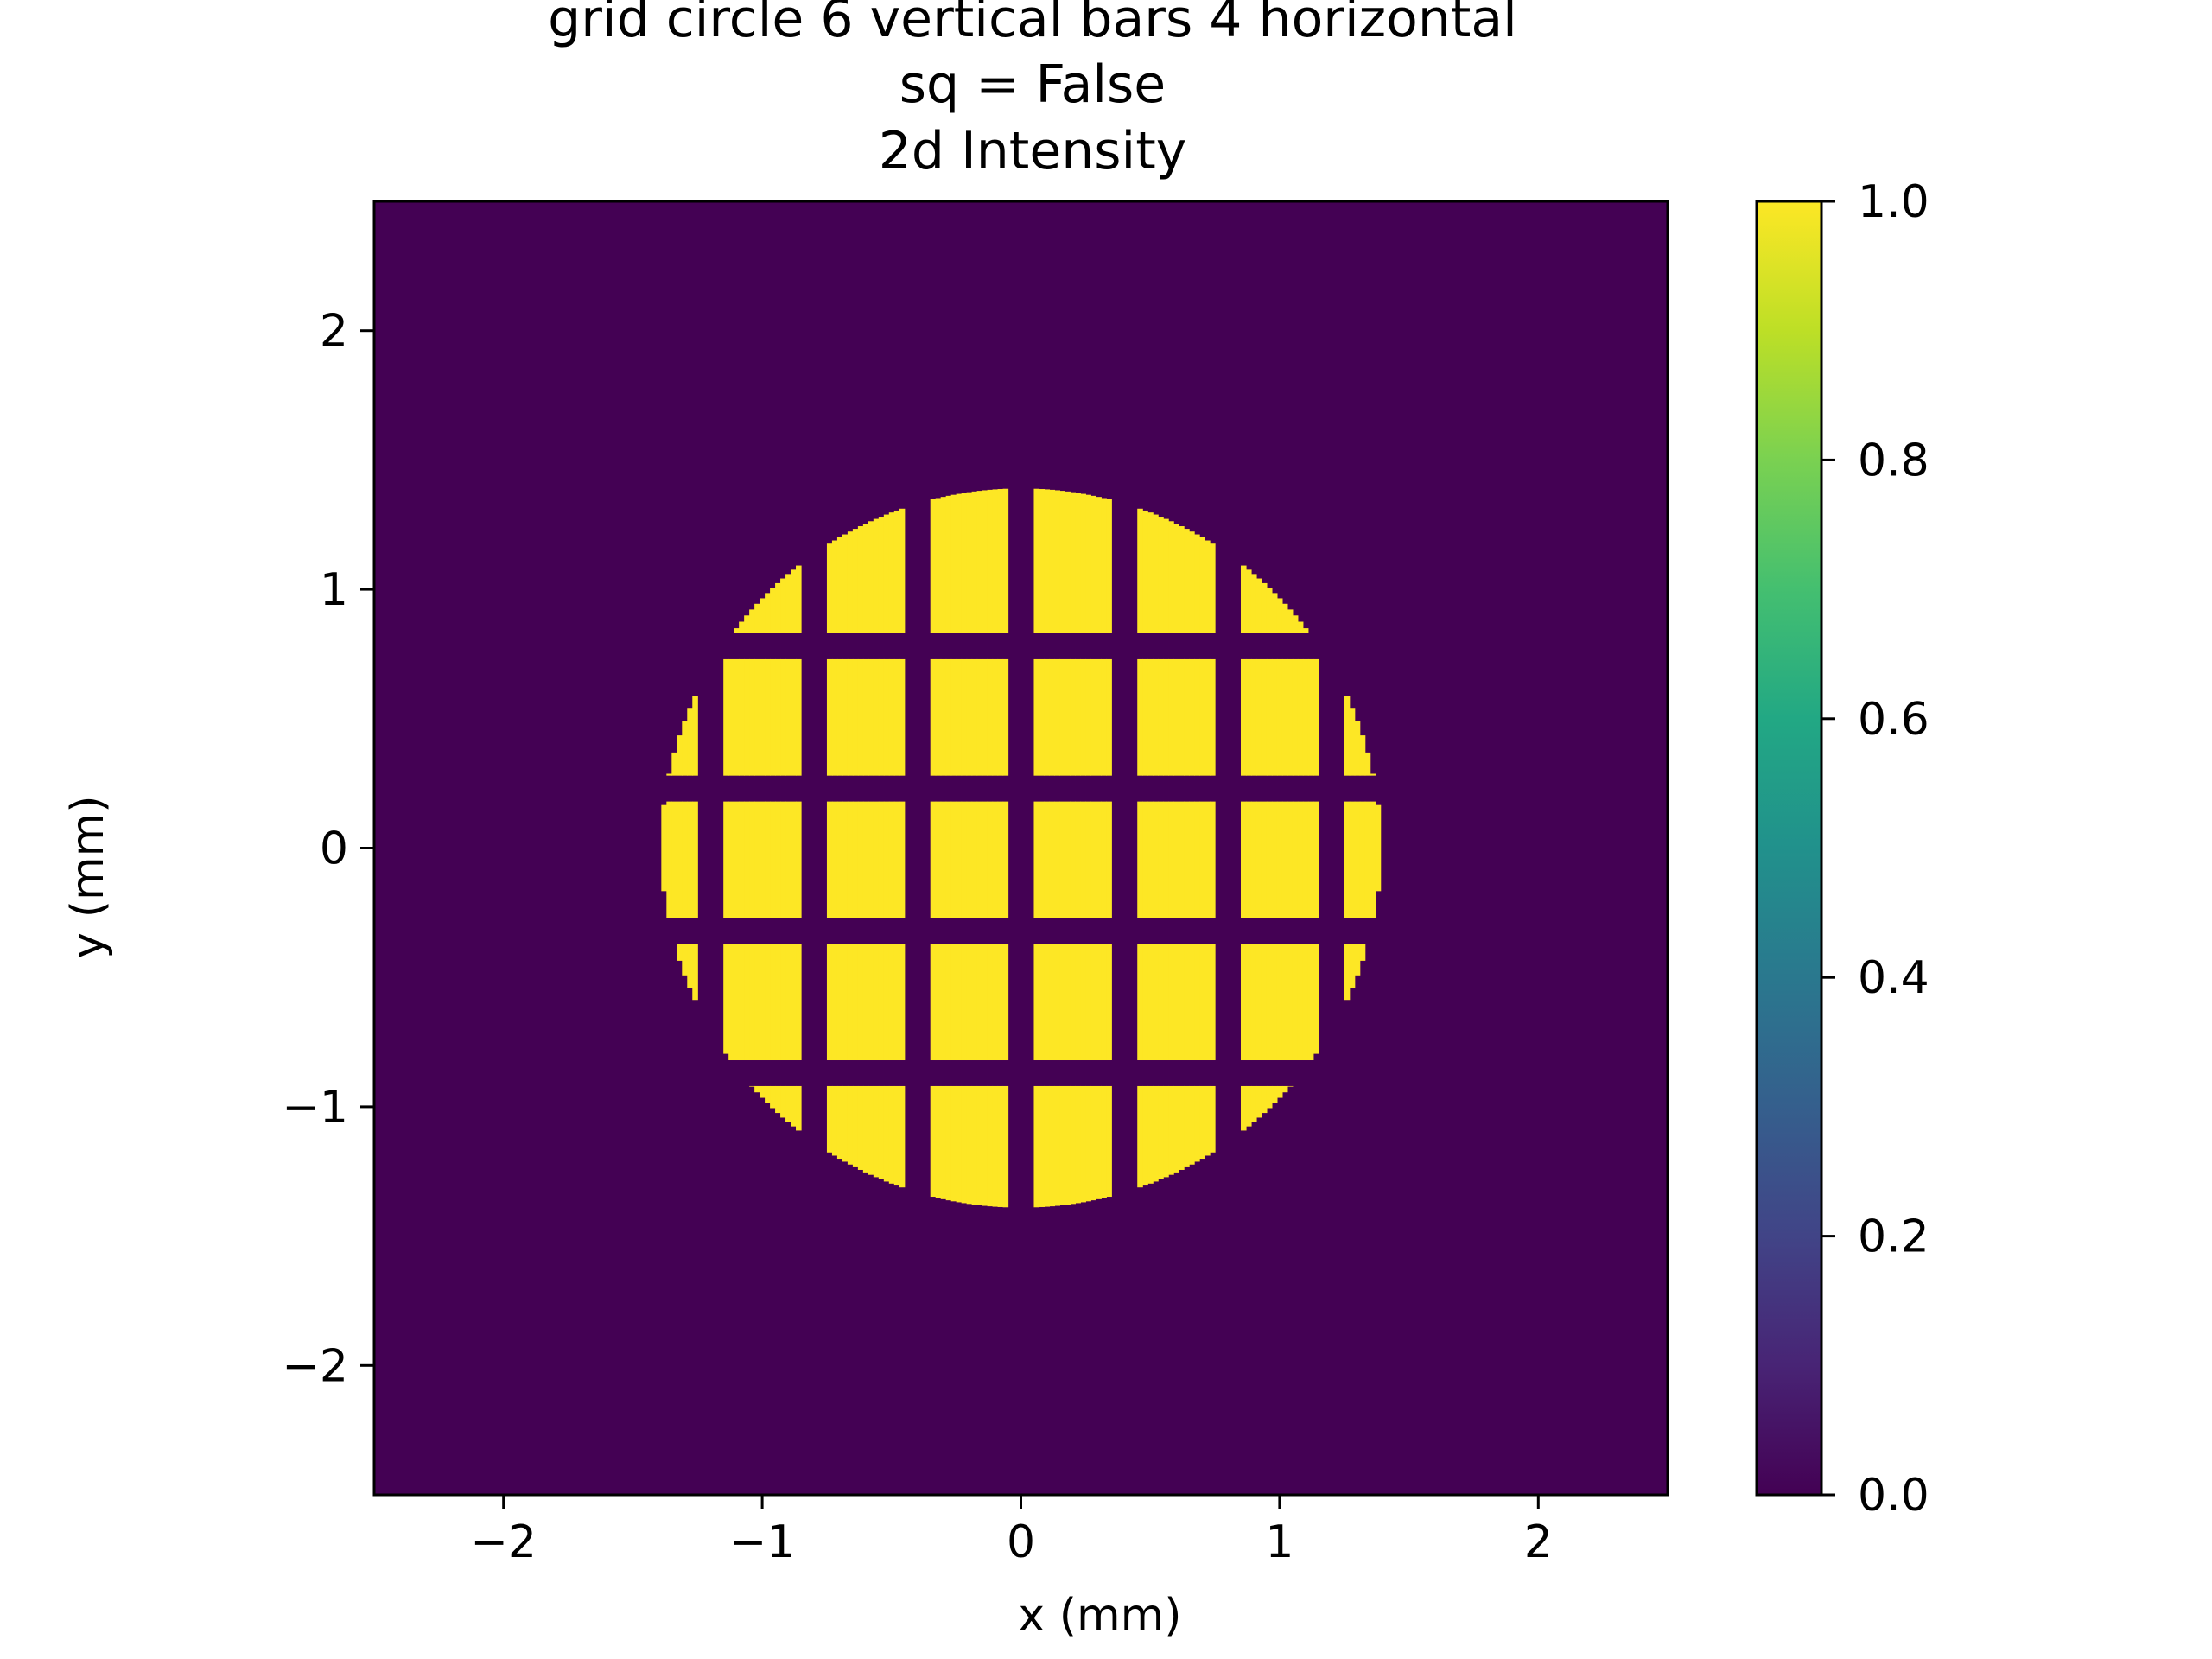  What do you see at coordinates (315, 1366) in the screenshot?
I see `y-tick-label: −2` at bounding box center [315, 1366].